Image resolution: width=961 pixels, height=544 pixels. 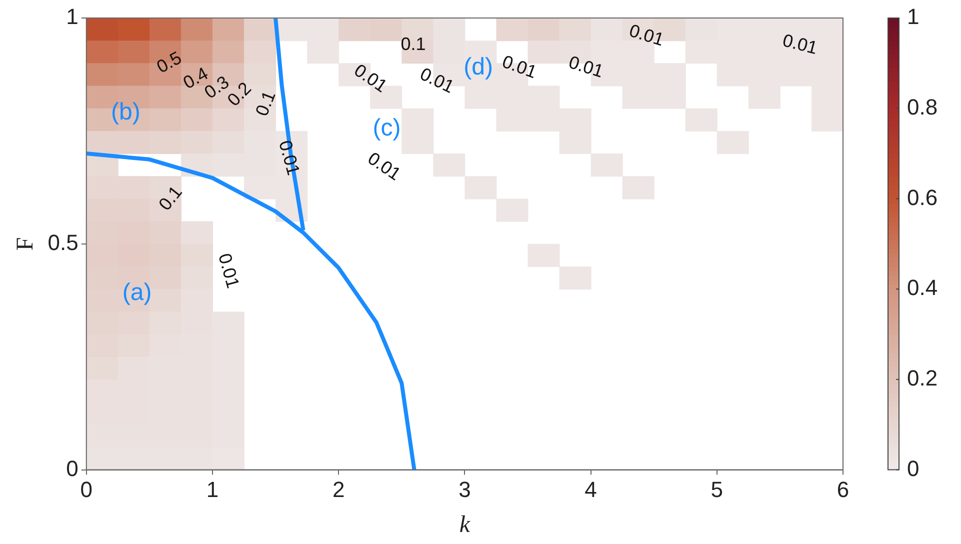 I want to click on color-bar-label: 0.8, so click(x=922, y=107).